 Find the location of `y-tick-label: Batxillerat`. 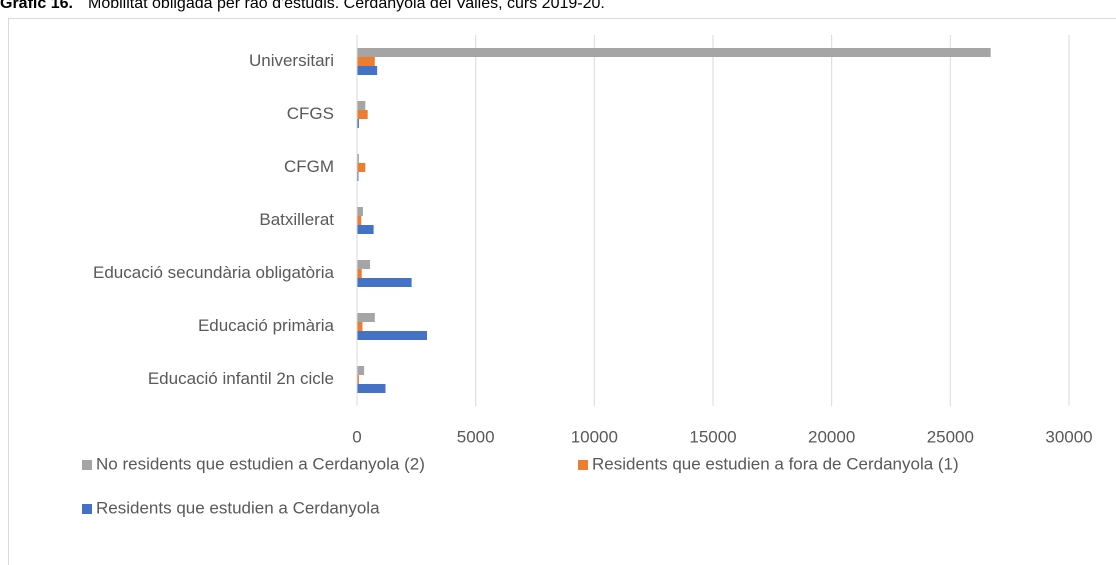

y-tick-label: Batxillerat is located at coordinates (296, 219).